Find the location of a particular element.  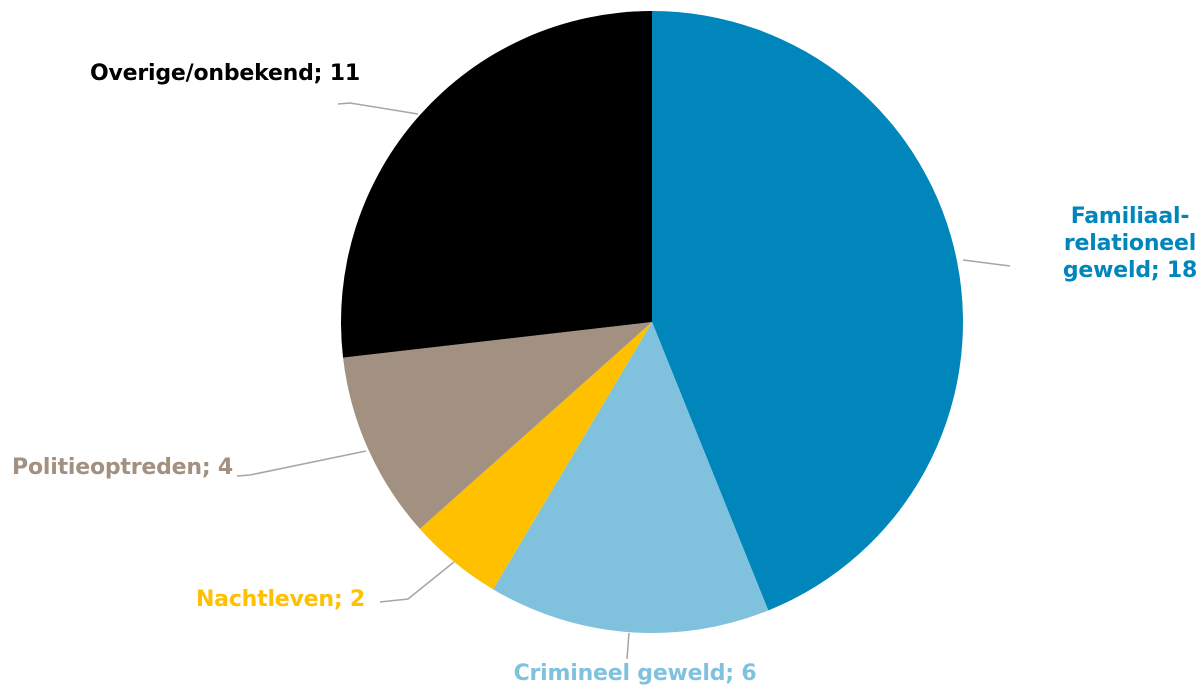

slice-label-line: Nachtleven; 2 is located at coordinates (280, 599).